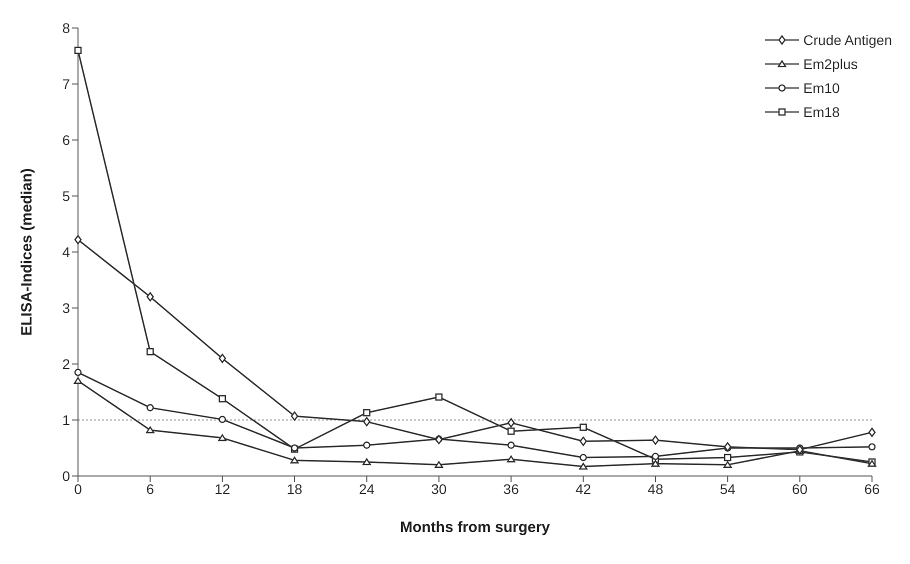 The height and width of the screenshot is (564, 910). Describe the element at coordinates (511, 488) in the screenshot. I see `x-tick-label: 36` at that location.